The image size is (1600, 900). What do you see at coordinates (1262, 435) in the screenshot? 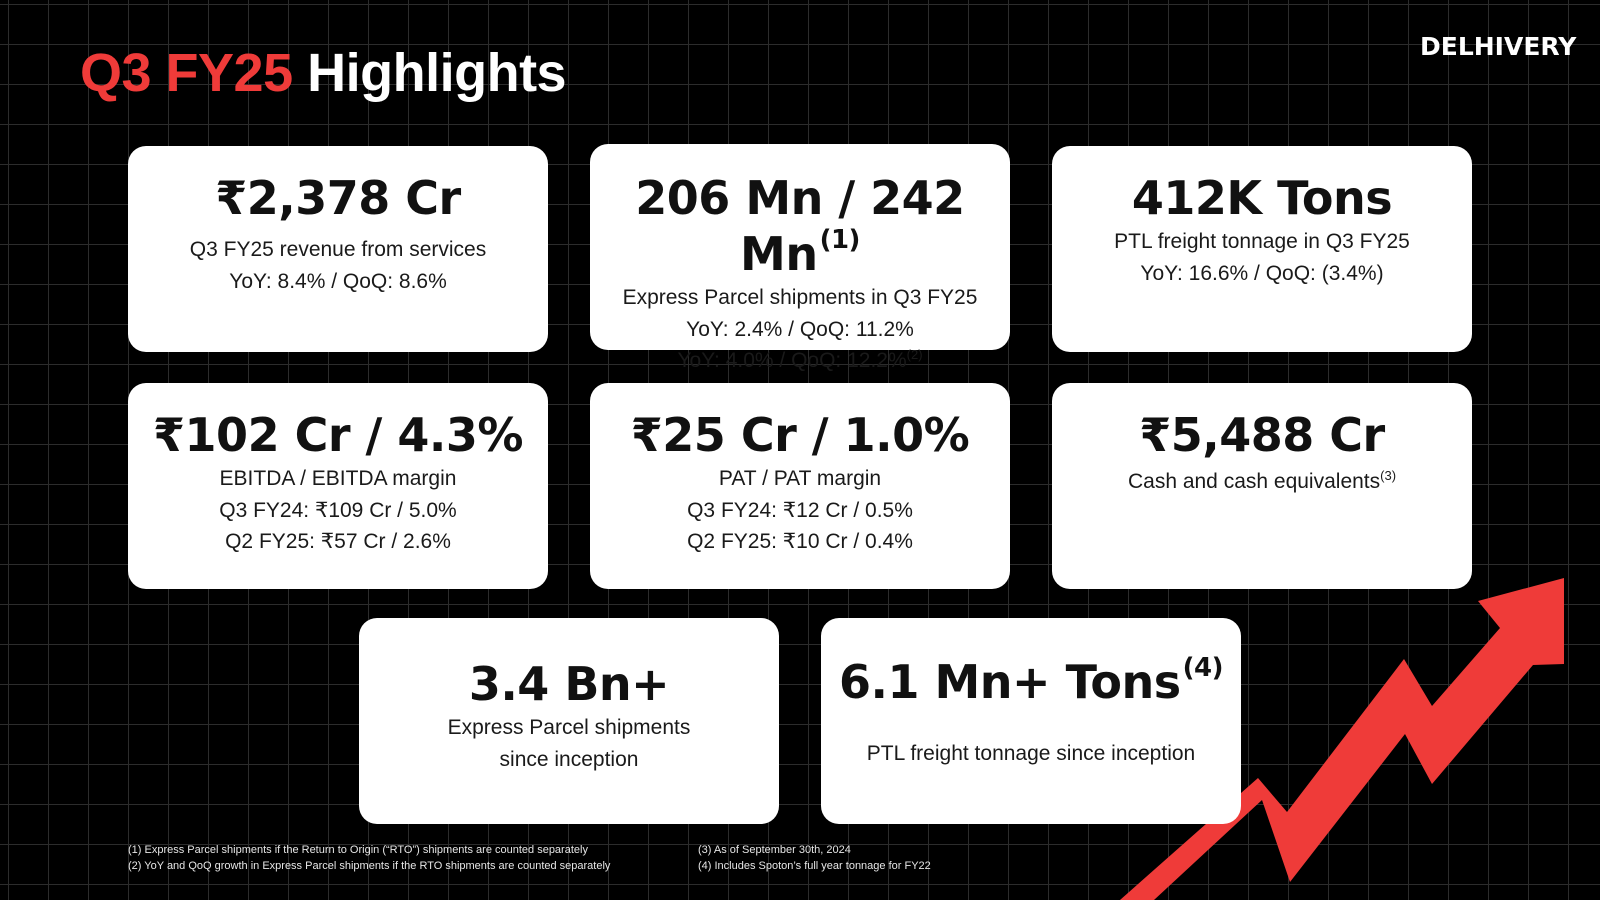
I see `cash-value: ₹5,488 Cr` at bounding box center [1262, 435].